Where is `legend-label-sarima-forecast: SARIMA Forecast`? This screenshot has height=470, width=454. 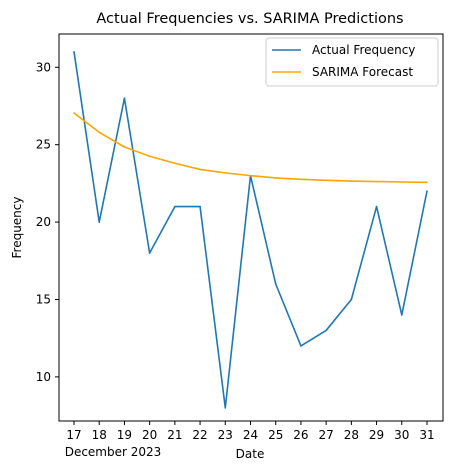 legend-label-sarima-forecast: SARIMA Forecast is located at coordinates (362, 72).